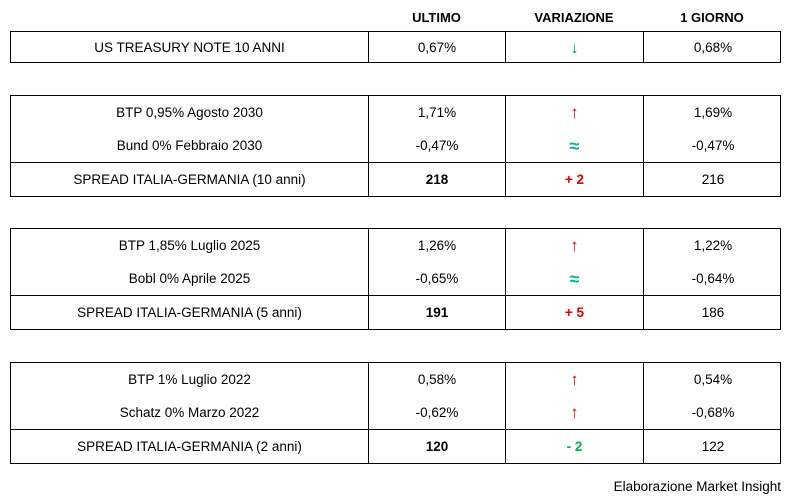 Image resolution: width=794 pixels, height=503 pixels. Describe the element at coordinates (190, 446) in the screenshot. I see `row-label: SPREAD ITALIA-GERMANIA (2 anni)` at that location.